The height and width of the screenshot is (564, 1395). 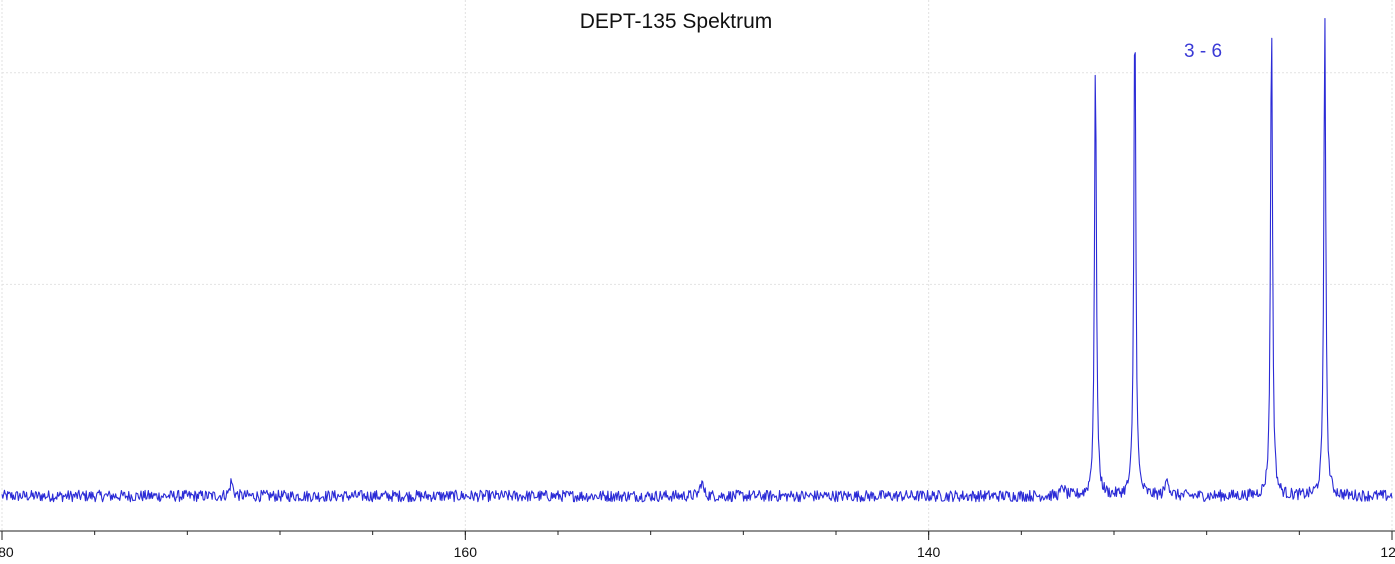 I want to click on peak-annotation-label: 3 - 6, so click(x=1203, y=51).